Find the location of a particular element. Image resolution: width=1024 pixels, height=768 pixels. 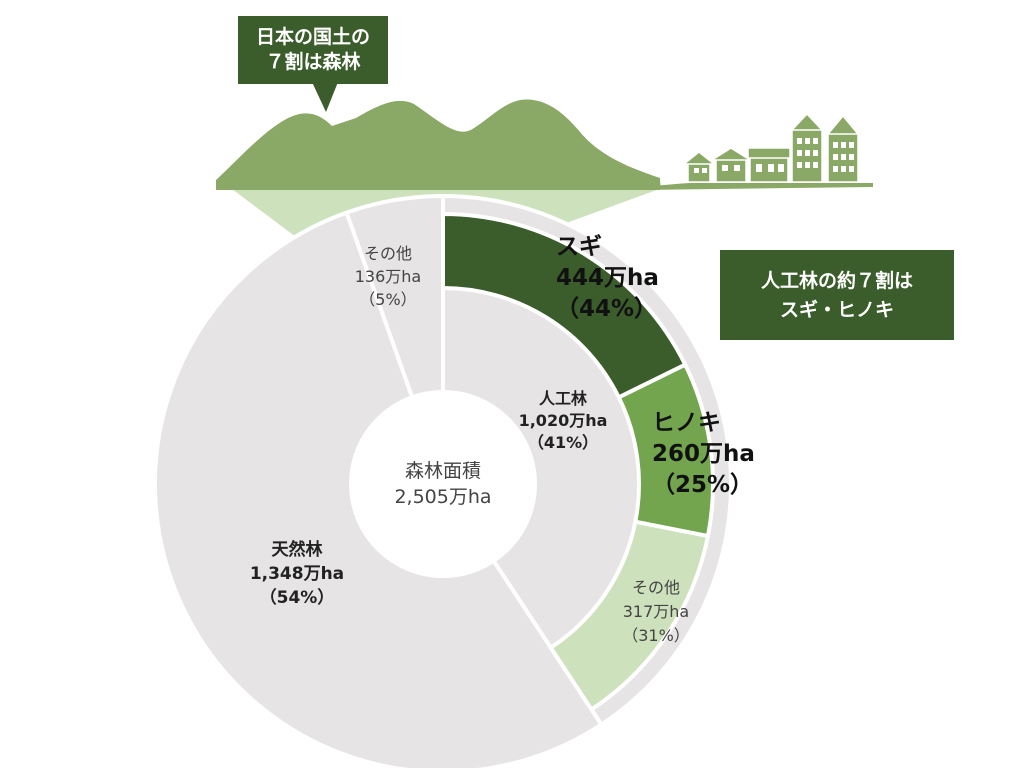

hinoki-name: ヒノキ is located at coordinates (686, 423).